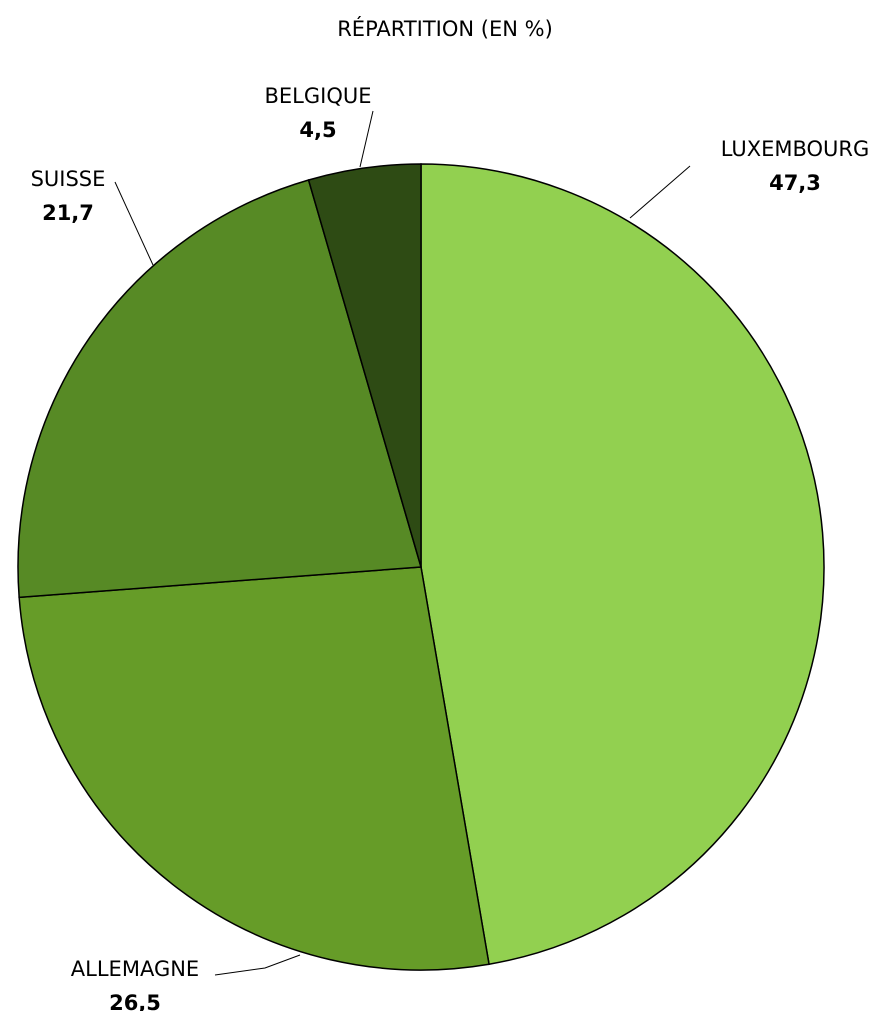 The height and width of the screenshot is (1011, 890). I want to click on value-label: 21,7, so click(68, 213).